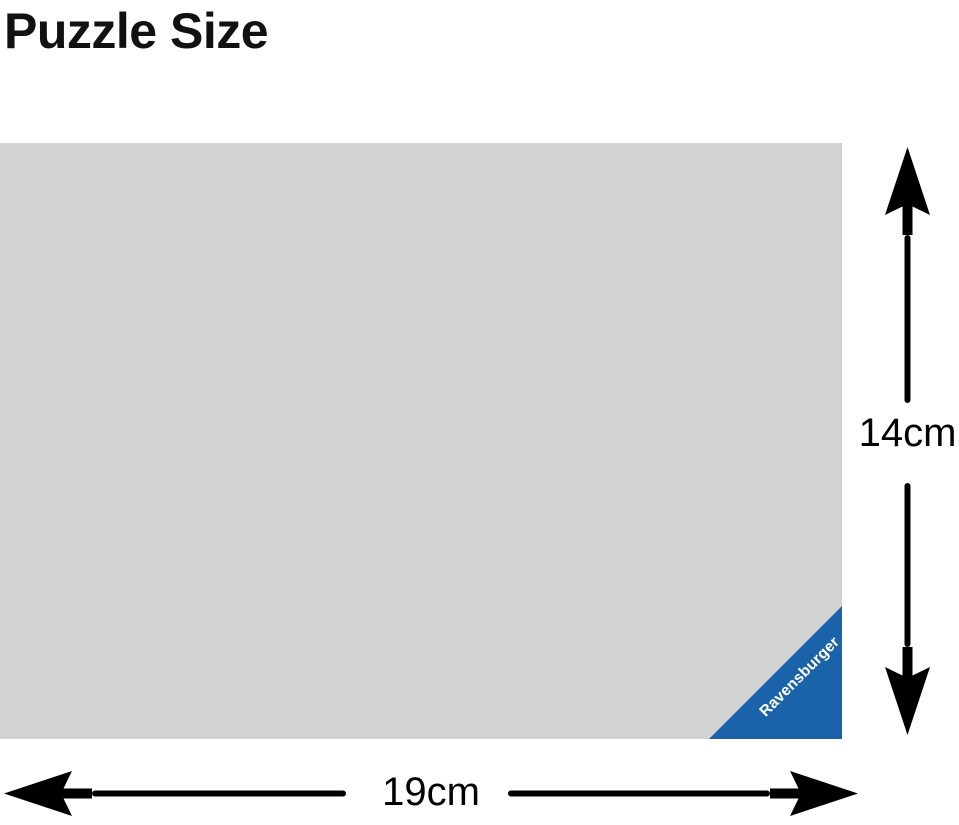  I want to click on height-dimension-indicator: 14cm, so click(907, 441).